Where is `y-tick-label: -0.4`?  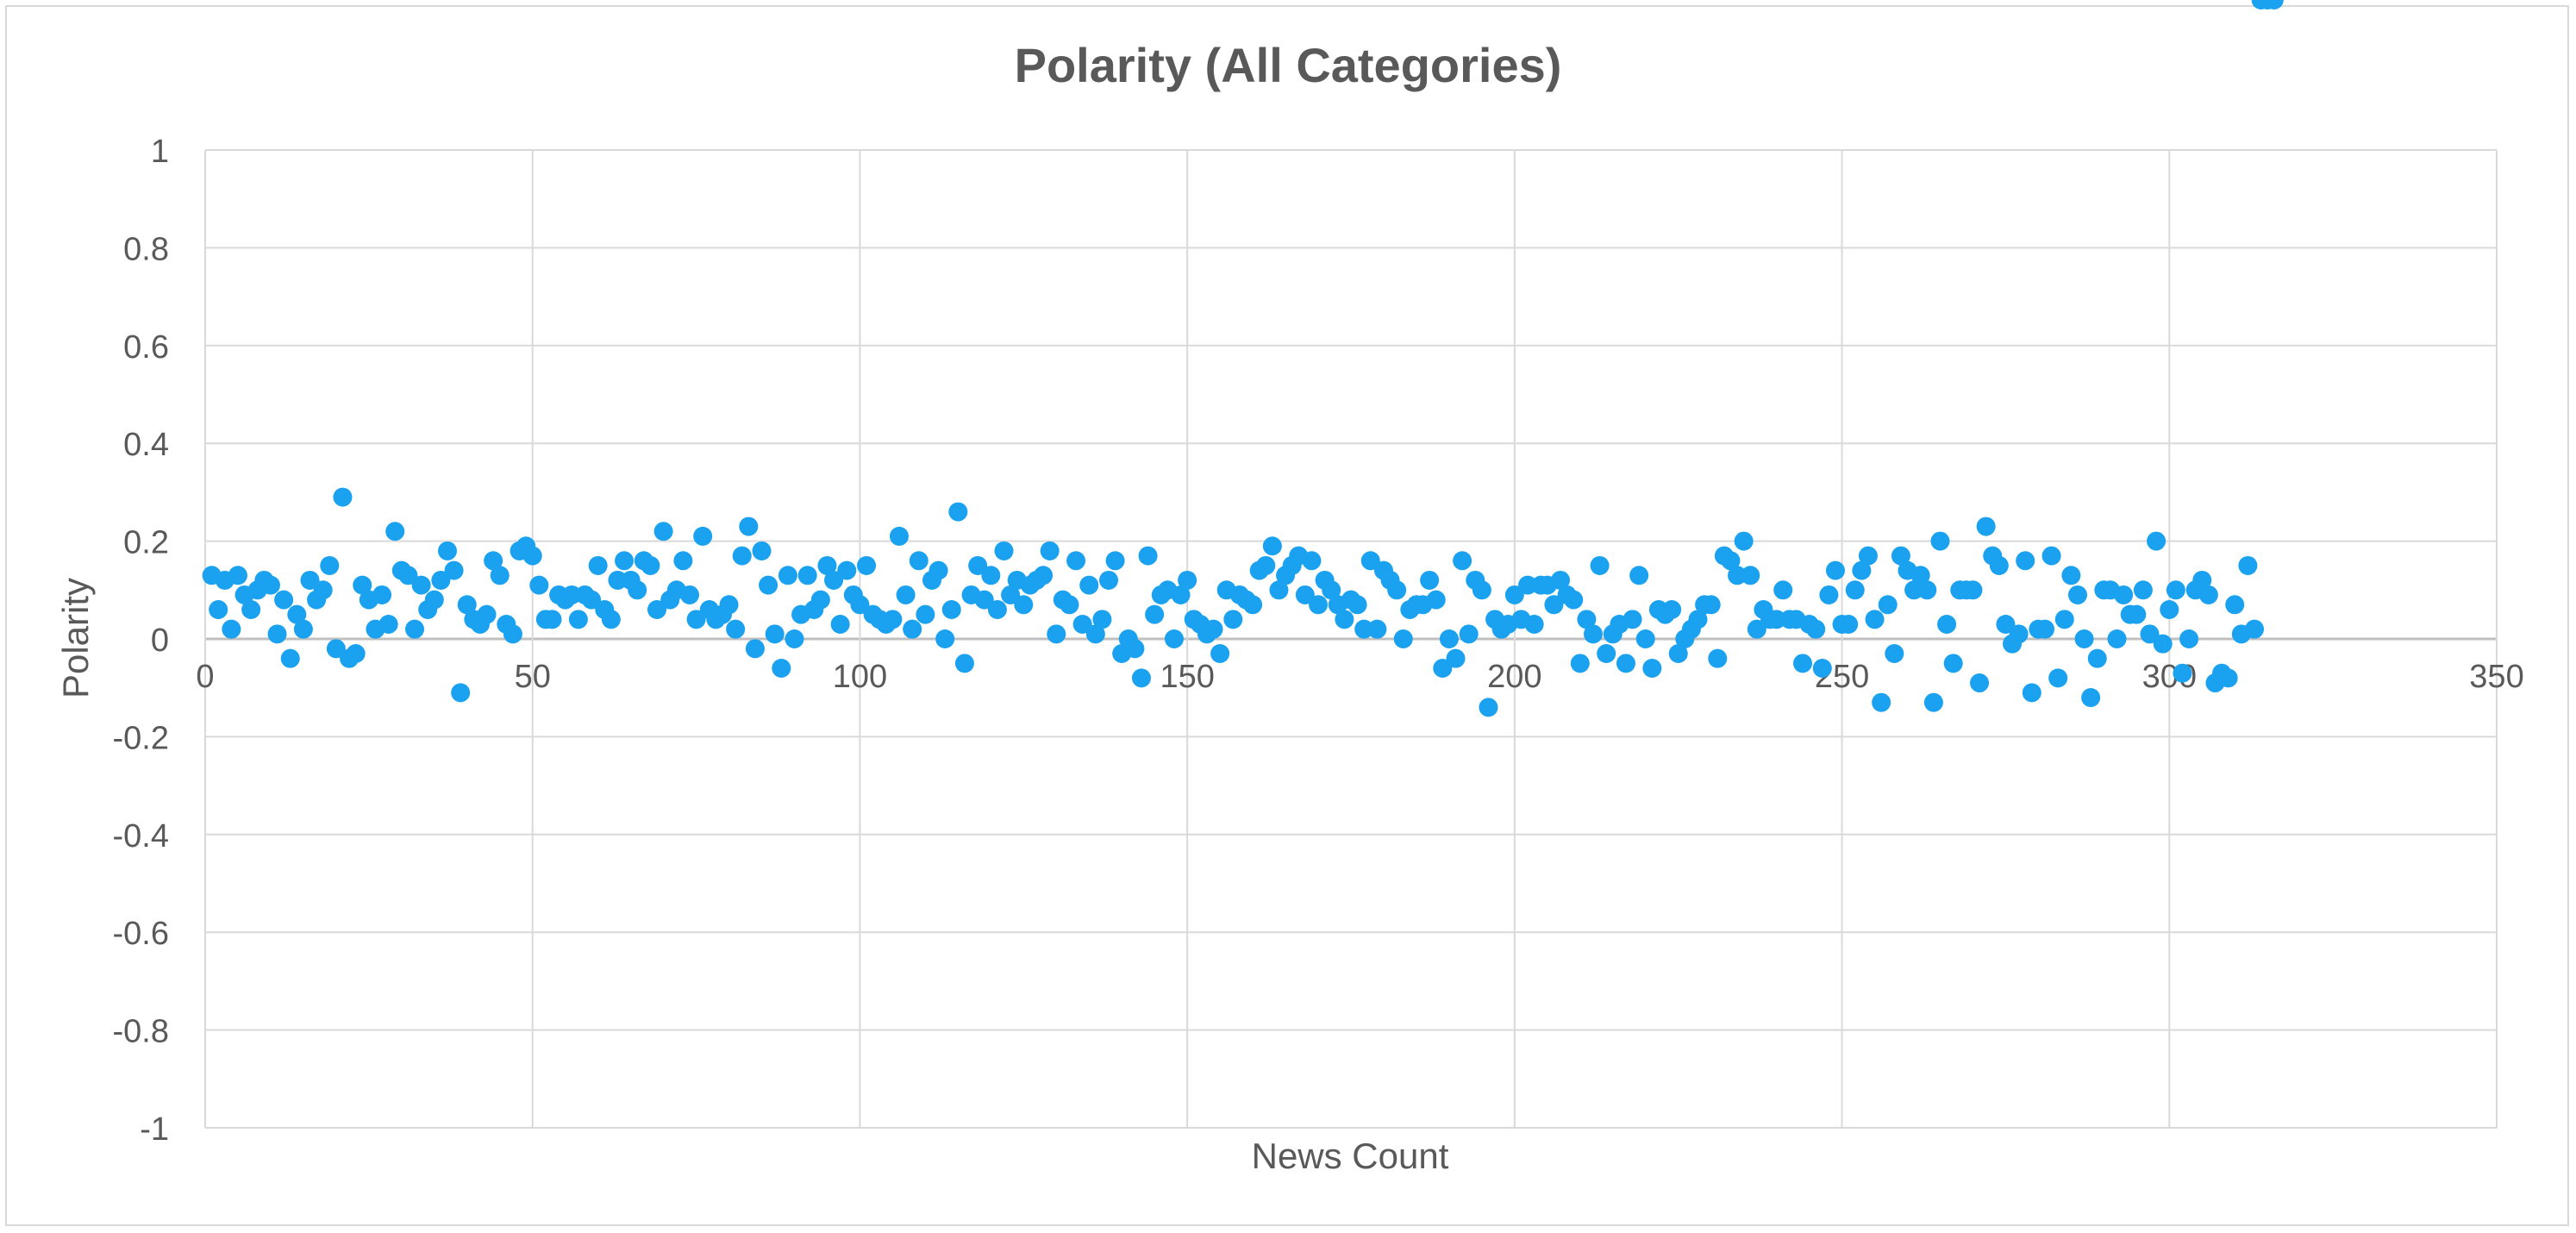 y-tick-label: -0.4 is located at coordinates (141, 836).